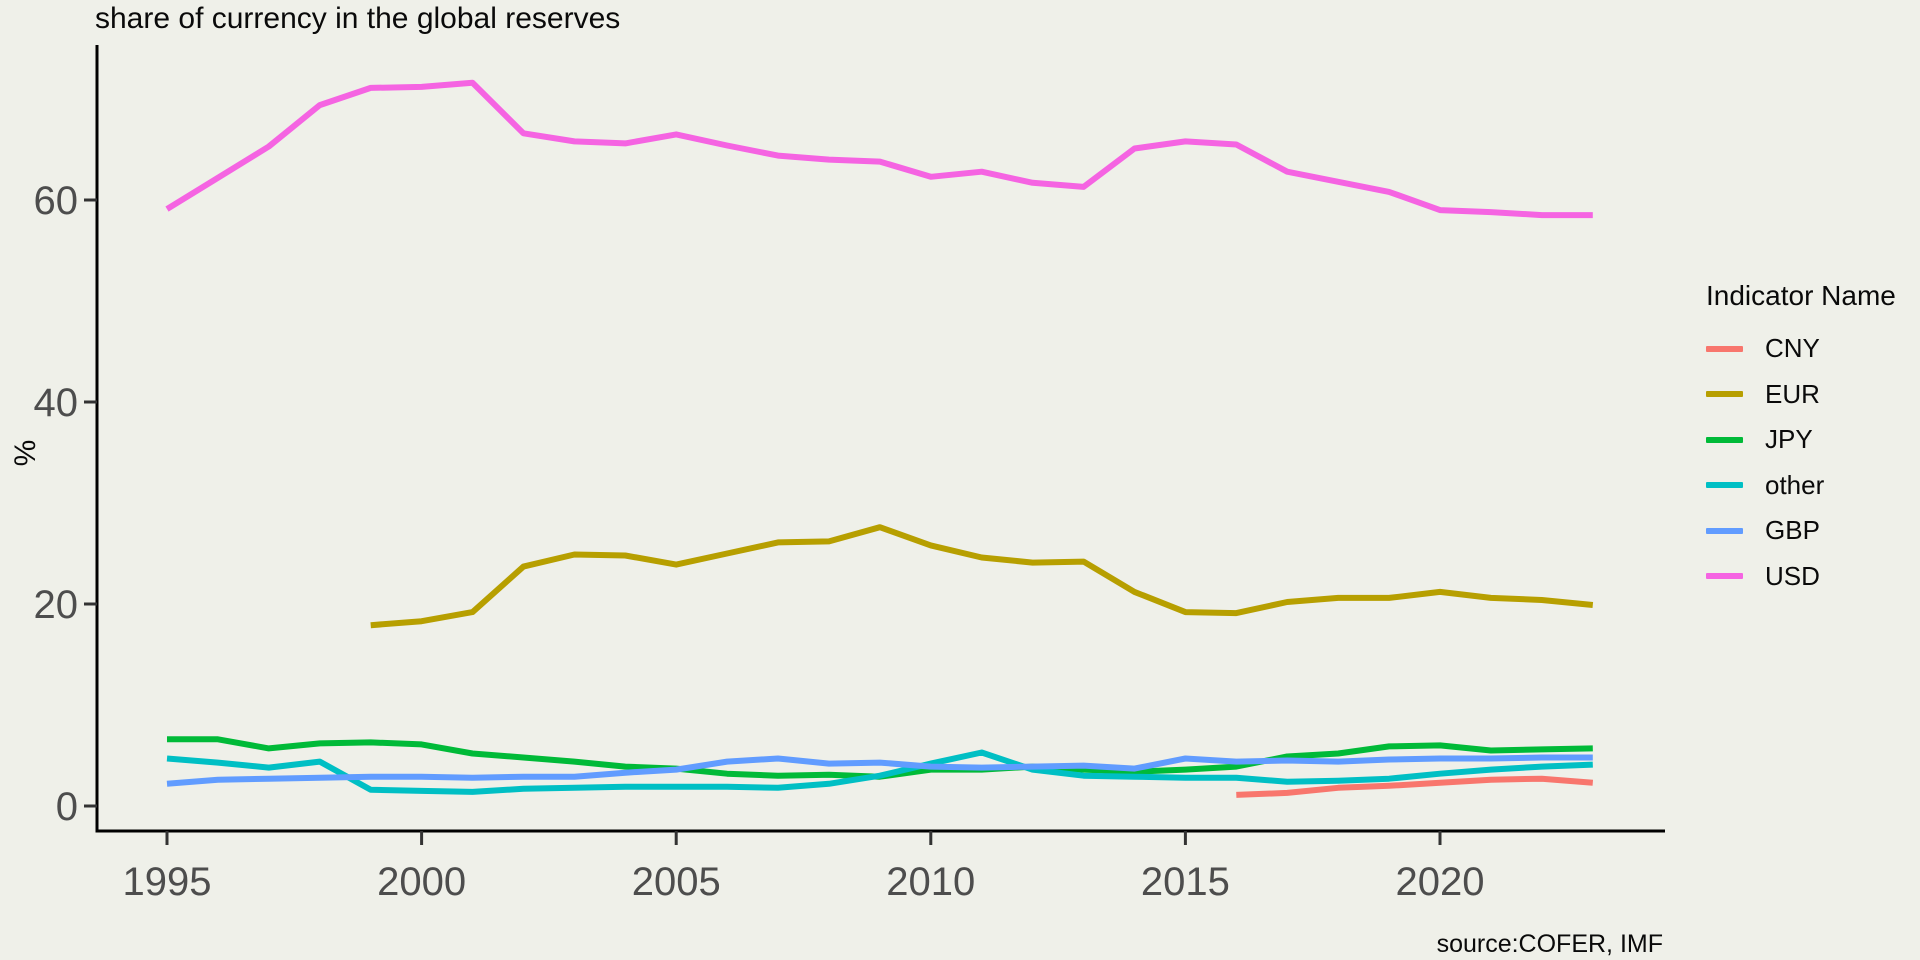  Describe the element at coordinates (167, 882) in the screenshot. I see `x-tick-label: 1995` at that location.